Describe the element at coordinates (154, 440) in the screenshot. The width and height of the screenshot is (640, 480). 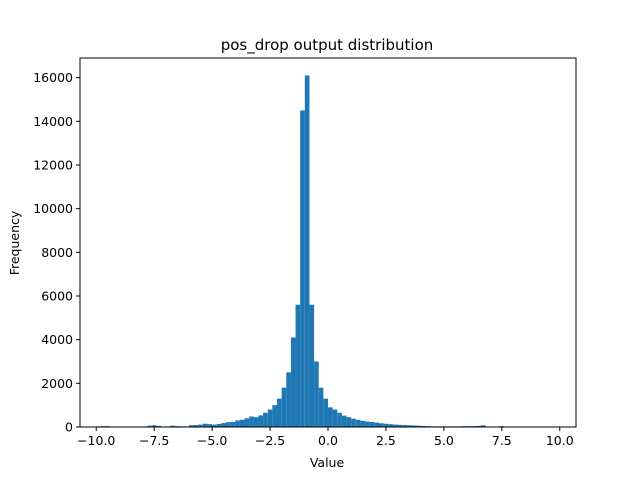
I see `x-tick-label: −7.5` at that location.